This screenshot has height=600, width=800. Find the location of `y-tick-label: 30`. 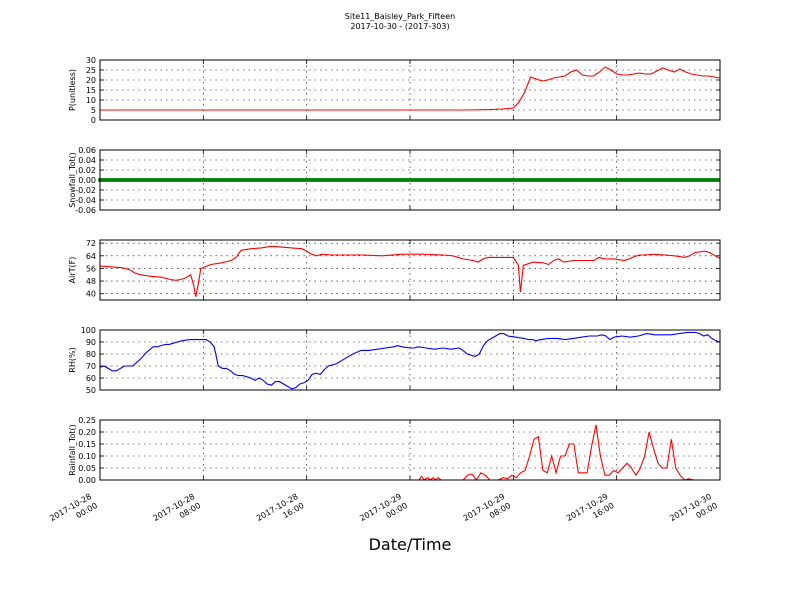

y-tick-label: 30 is located at coordinates (91, 60).